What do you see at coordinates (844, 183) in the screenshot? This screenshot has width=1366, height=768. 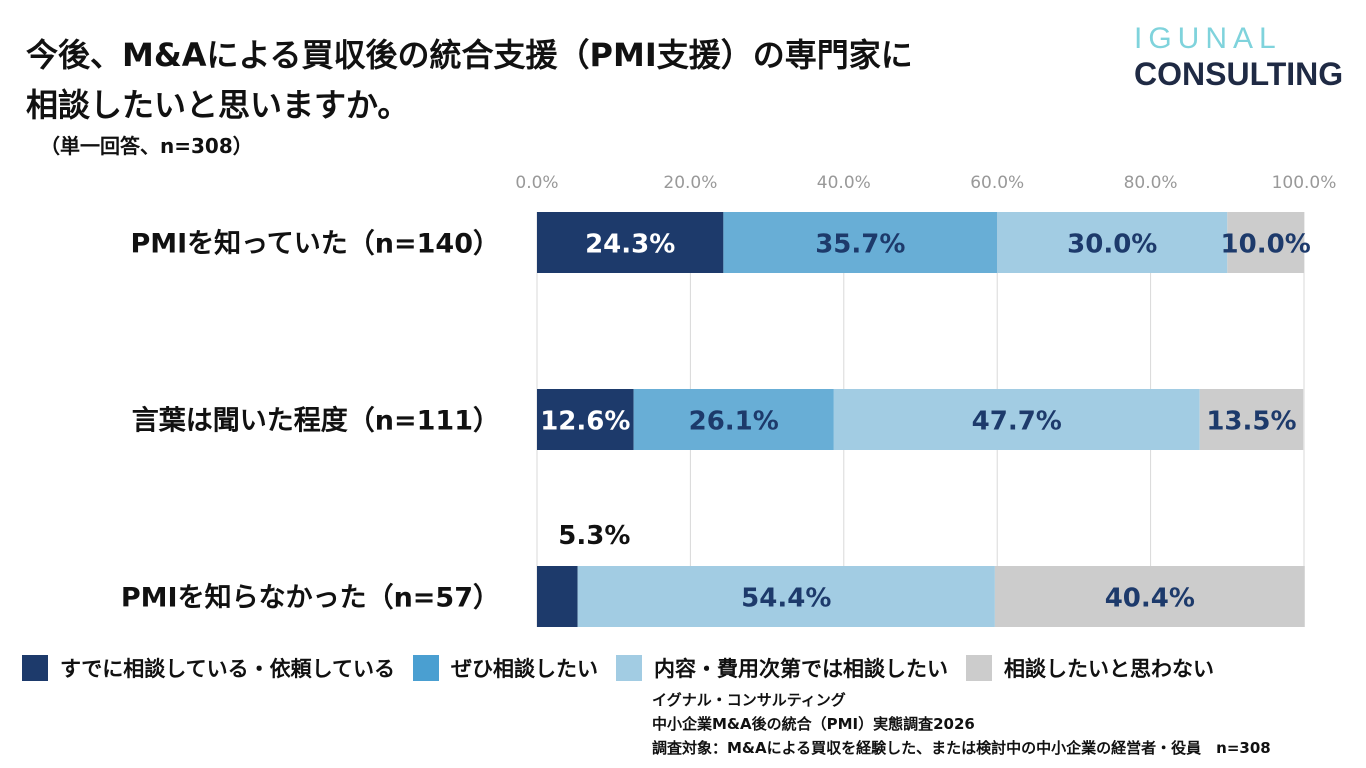 I see `x-tick-label: 40.0%` at bounding box center [844, 183].